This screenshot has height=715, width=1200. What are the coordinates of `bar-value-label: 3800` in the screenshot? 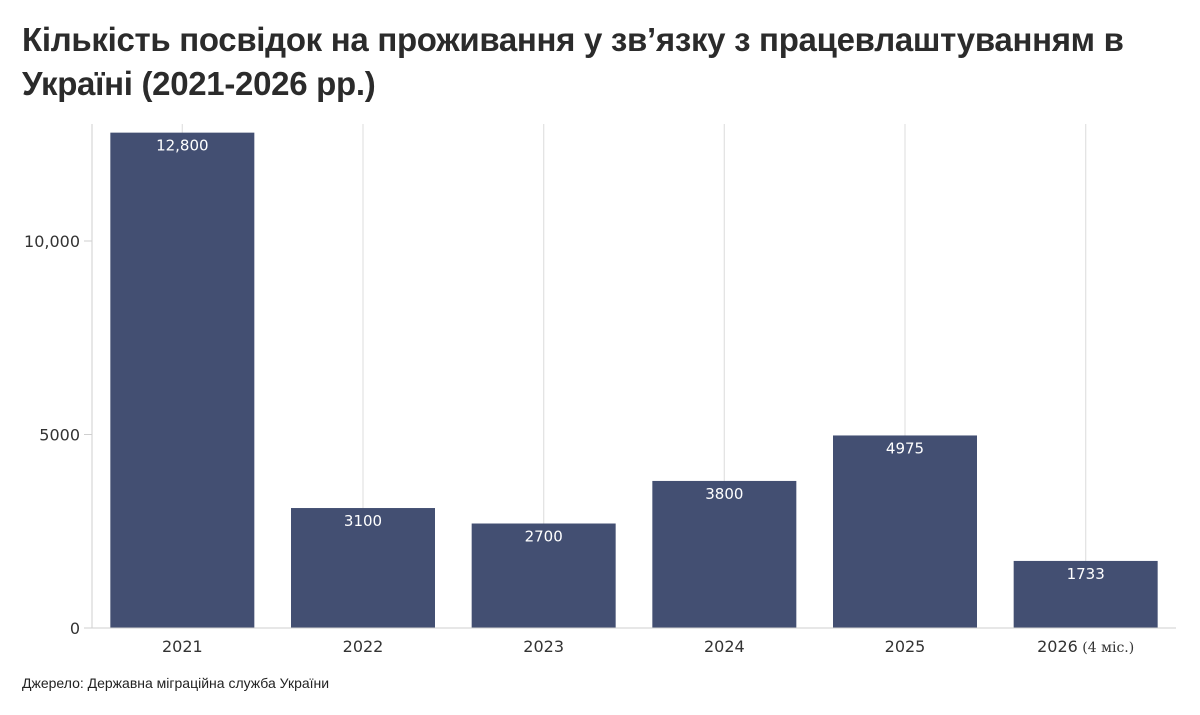 It's located at (724, 494).